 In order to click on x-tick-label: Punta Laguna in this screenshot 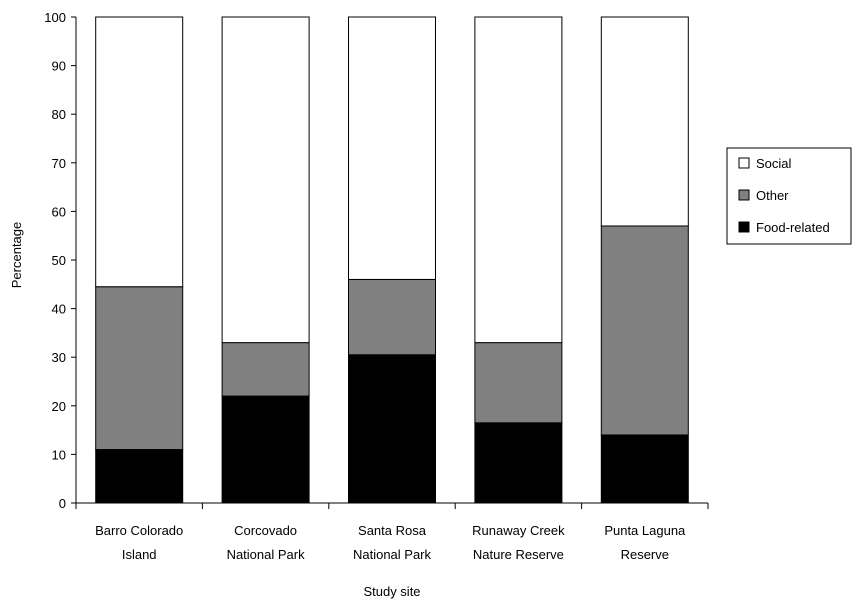, I will do `click(645, 530)`.